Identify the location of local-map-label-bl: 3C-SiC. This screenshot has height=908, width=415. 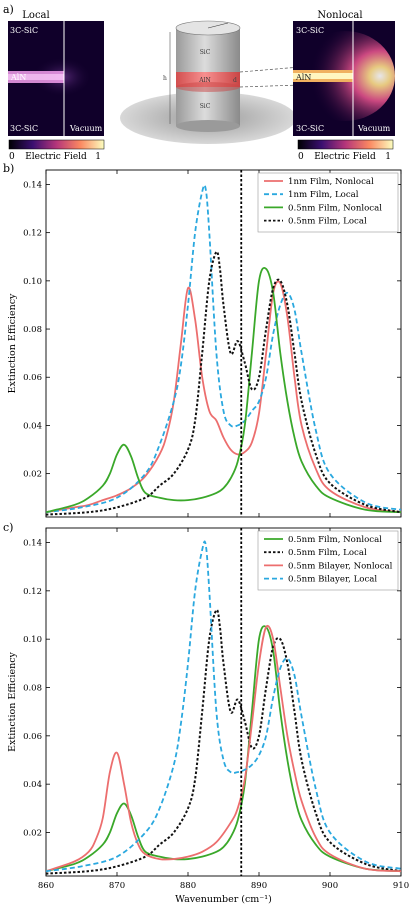
(24, 128).